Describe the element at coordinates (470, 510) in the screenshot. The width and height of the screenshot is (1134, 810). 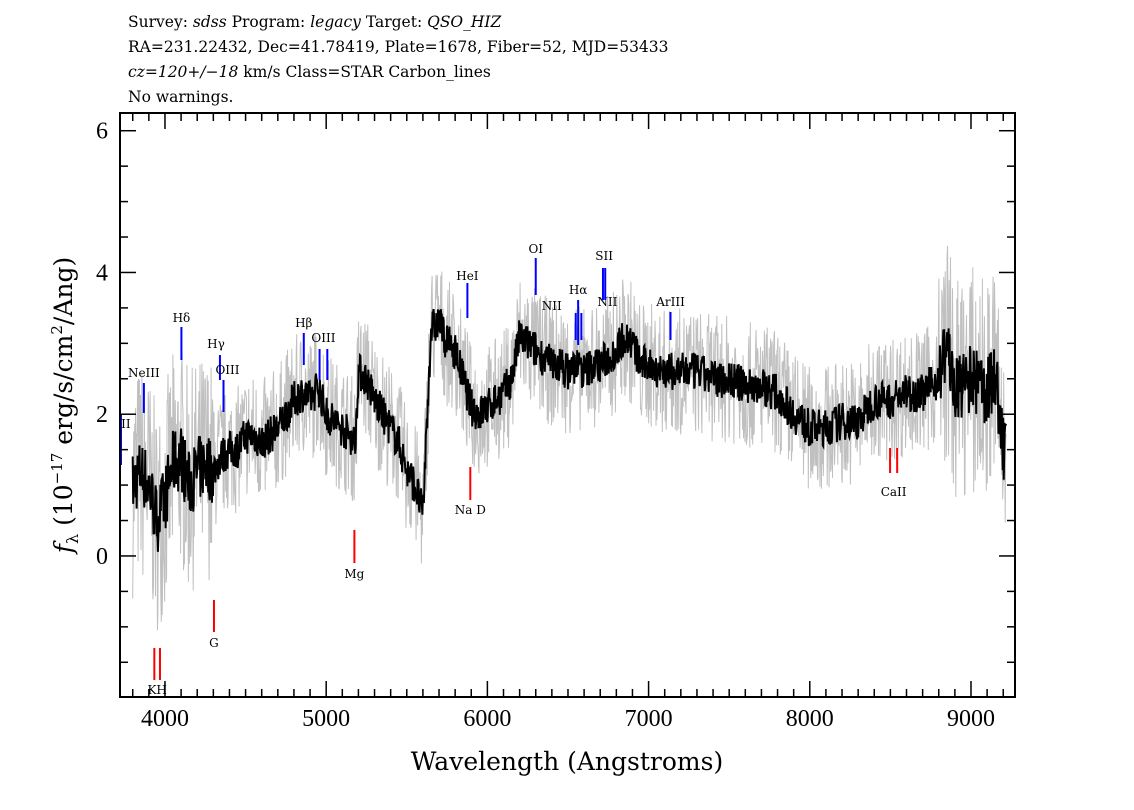
I see `absorption-line-label: Na D` at that location.